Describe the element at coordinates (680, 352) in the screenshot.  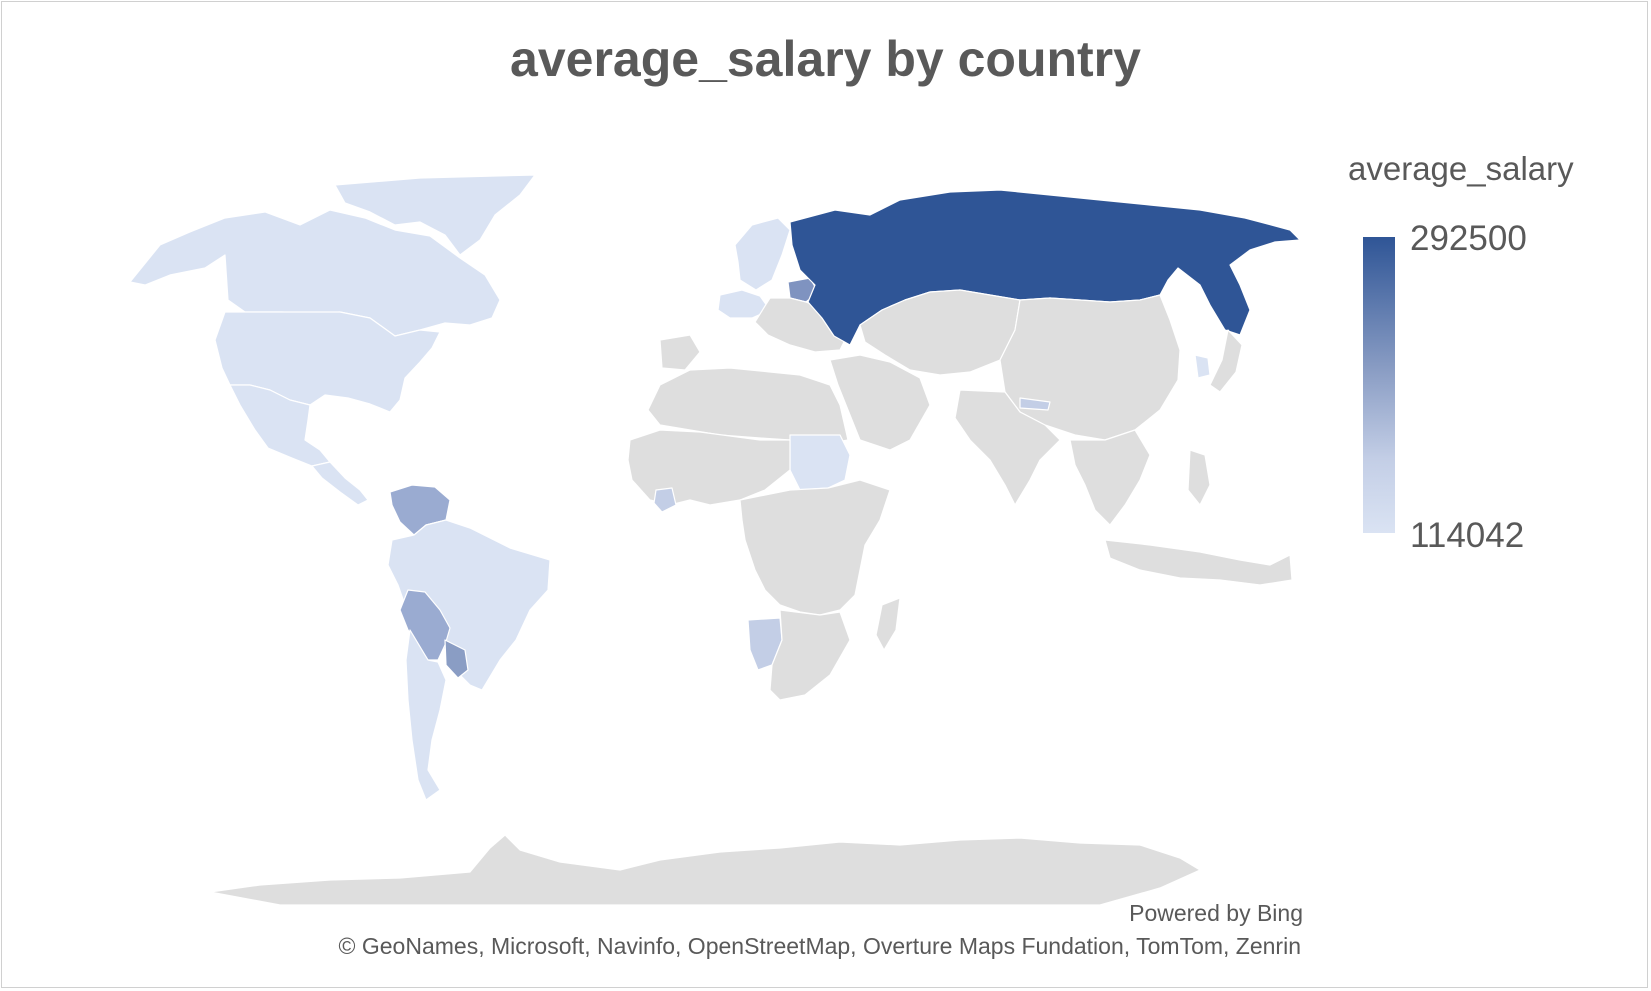
I see `region-iberia` at that location.